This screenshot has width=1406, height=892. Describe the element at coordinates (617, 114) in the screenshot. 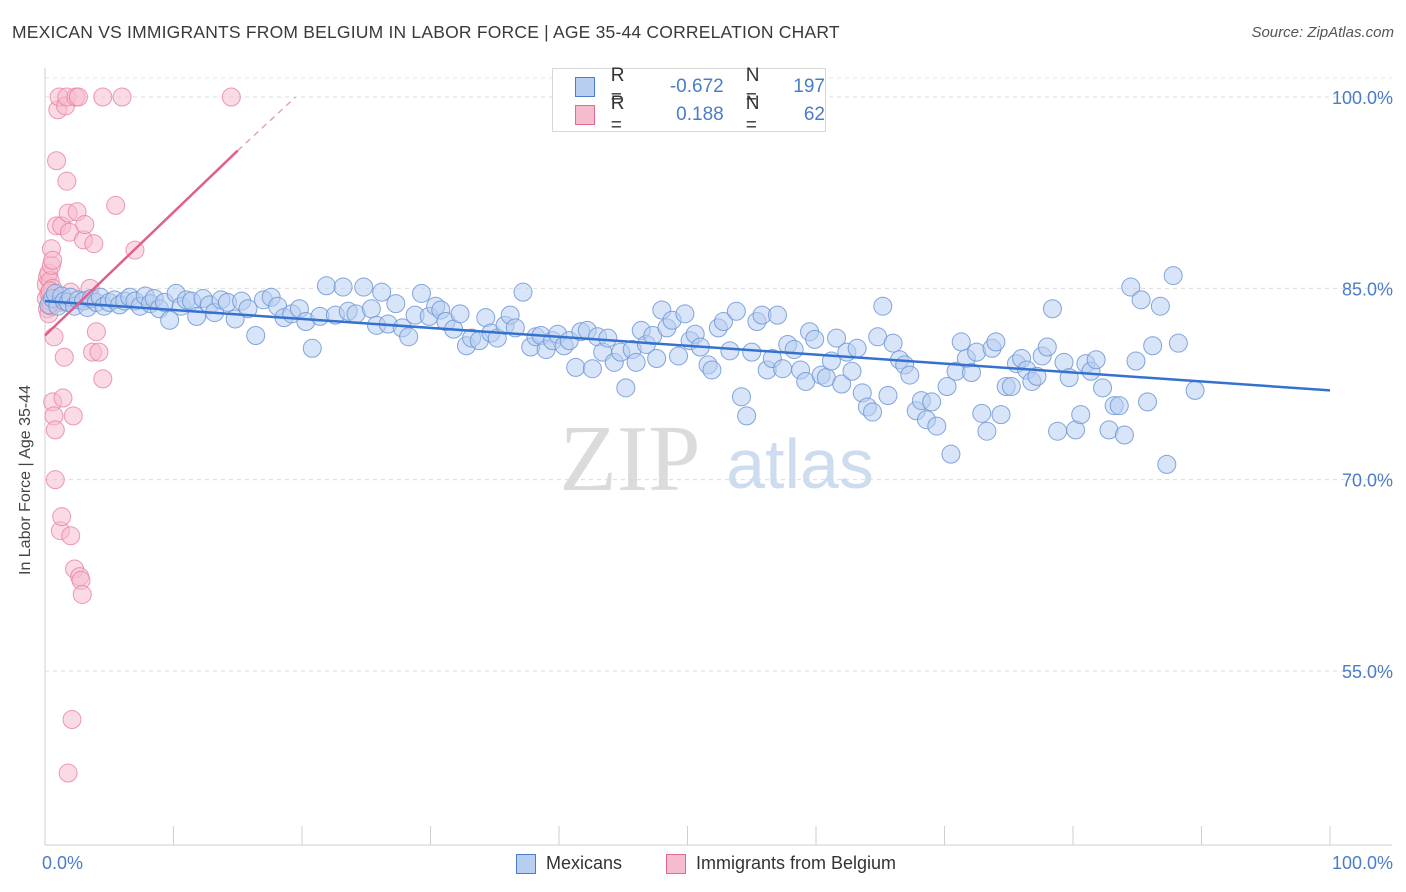

I see `r-label: R =` at that location.